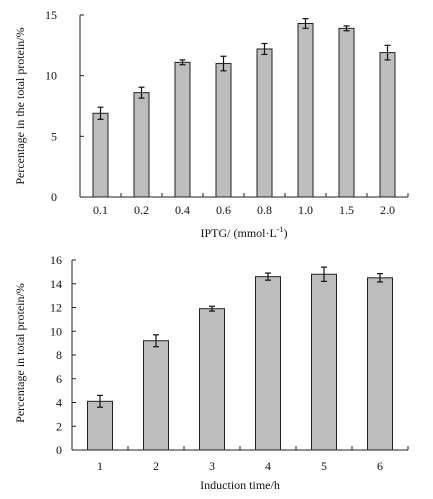  Describe the element at coordinates (54, 197) in the screenshot. I see `chart-1-y-tick-label: 0` at that location.